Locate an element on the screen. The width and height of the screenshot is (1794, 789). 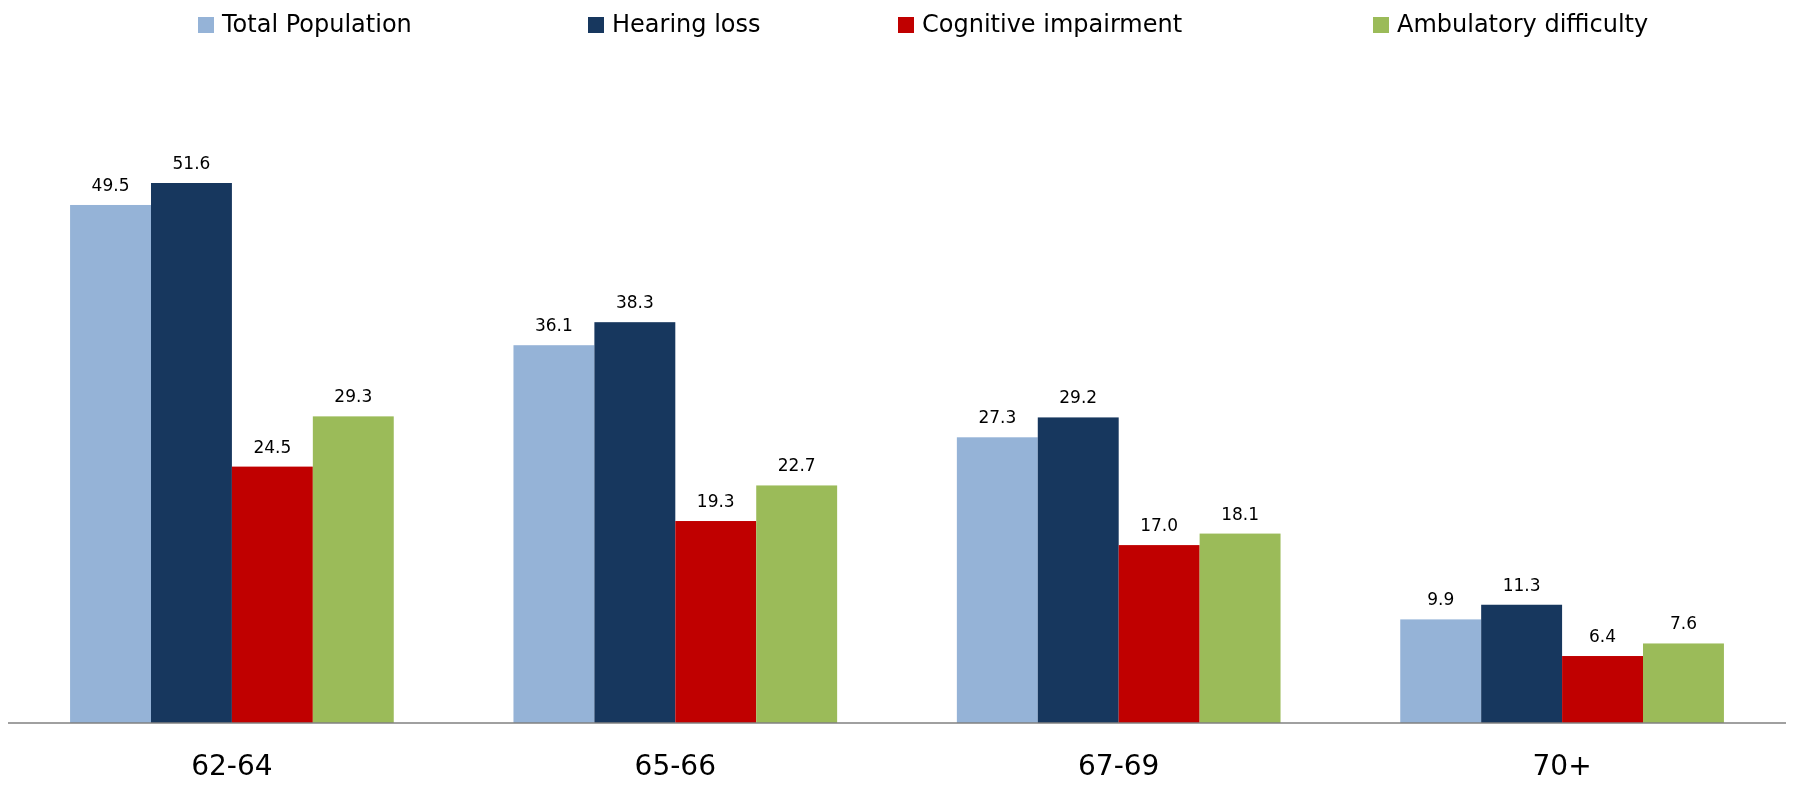
data-label: 17.0 is located at coordinates (1159, 525).